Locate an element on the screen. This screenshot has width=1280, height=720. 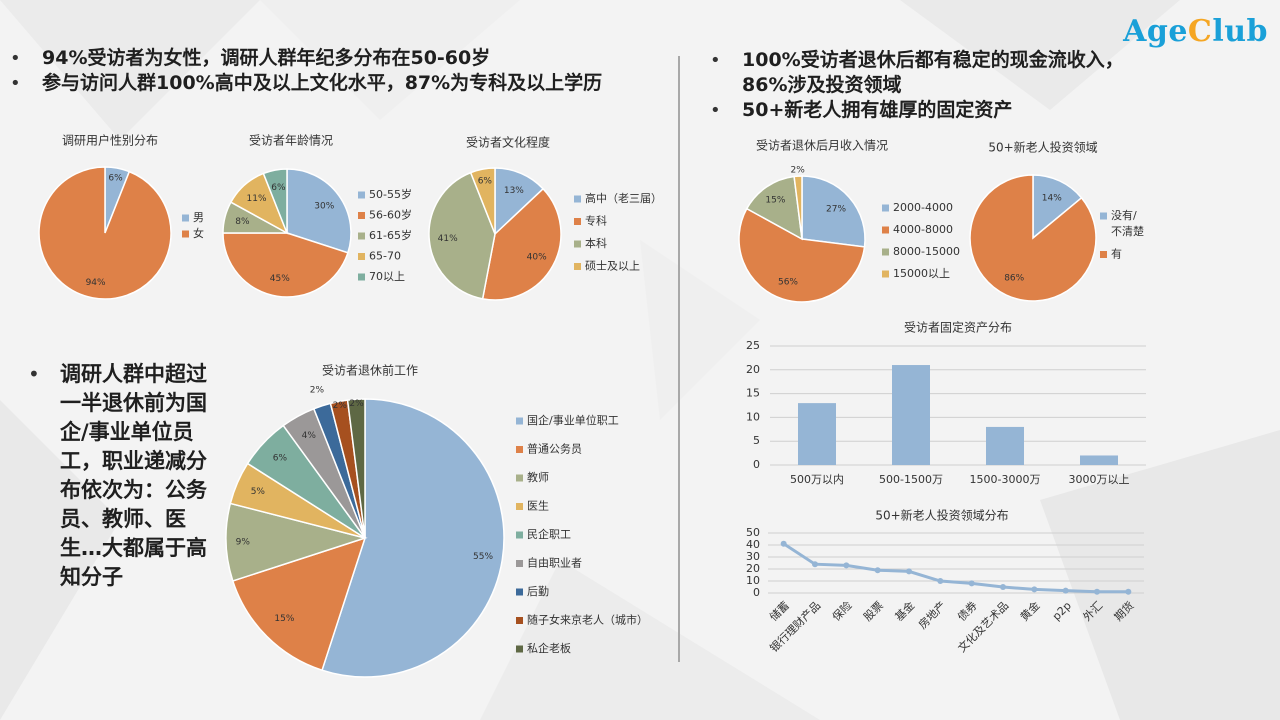
work-legend-label: 医生 is located at coordinates (538, 506).